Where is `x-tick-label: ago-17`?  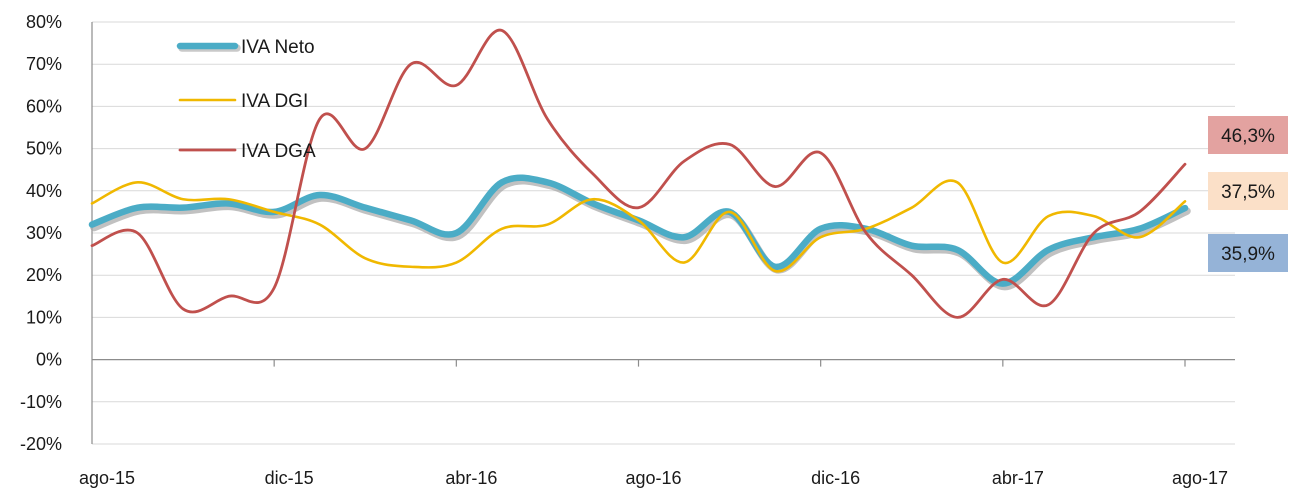 x-tick-label: ago-17 is located at coordinates (1200, 478).